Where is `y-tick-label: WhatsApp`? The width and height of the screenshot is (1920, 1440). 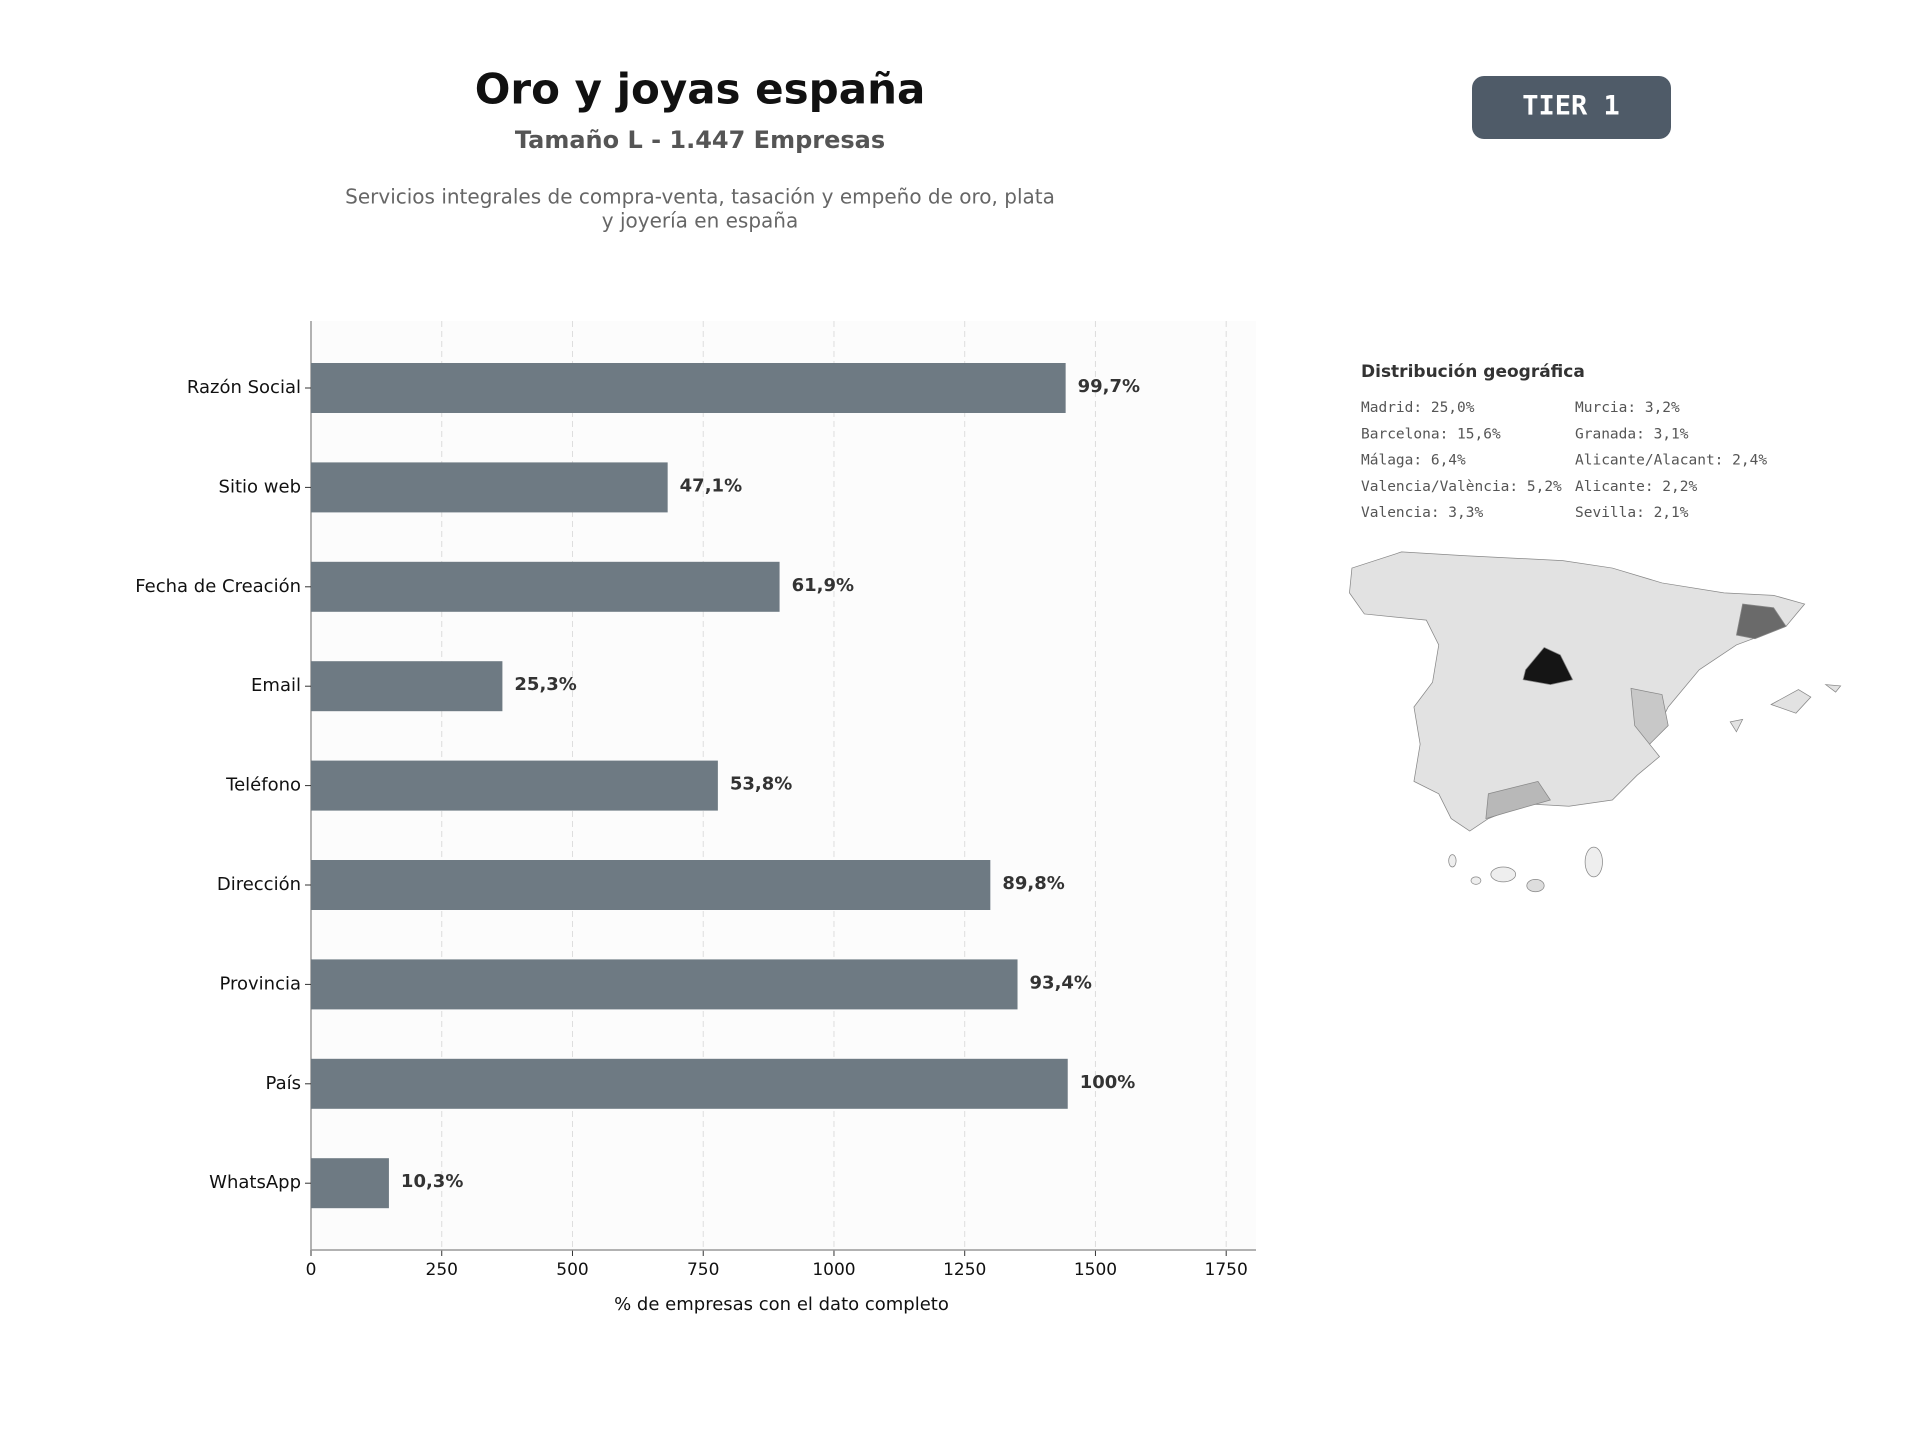 y-tick-label: WhatsApp is located at coordinates (255, 1182).